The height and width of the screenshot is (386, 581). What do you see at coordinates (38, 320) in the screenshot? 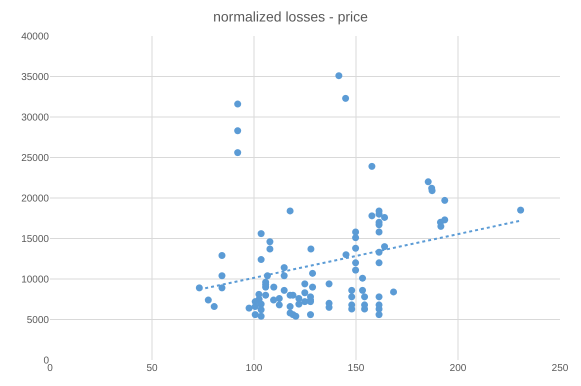
I see `y-tick-label: 5000` at bounding box center [38, 320].